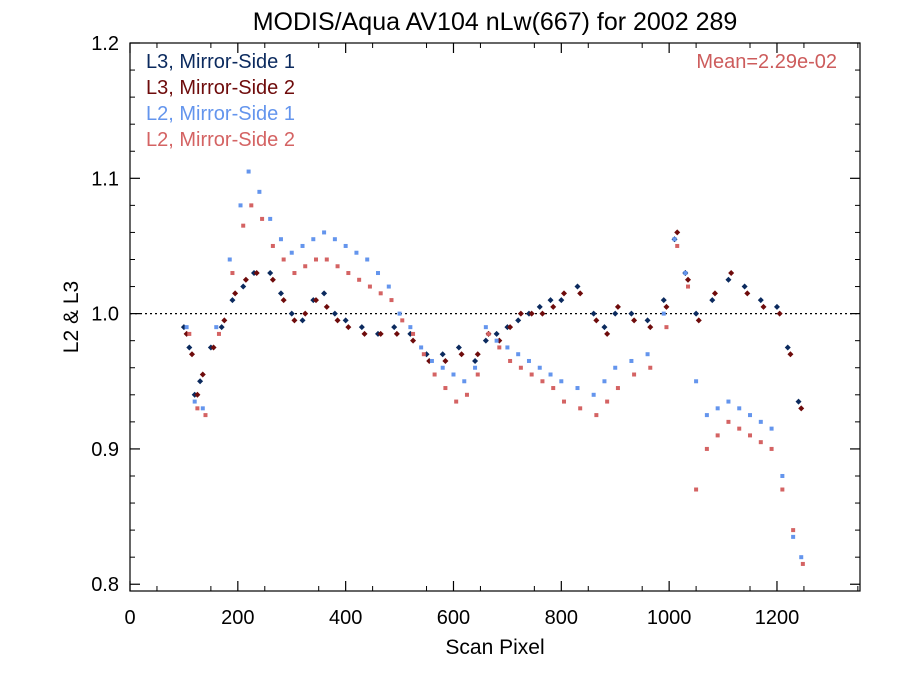  What do you see at coordinates (766, 62) in the screenshot?
I see `mean-annotation: Mean=2.29e-02` at bounding box center [766, 62].